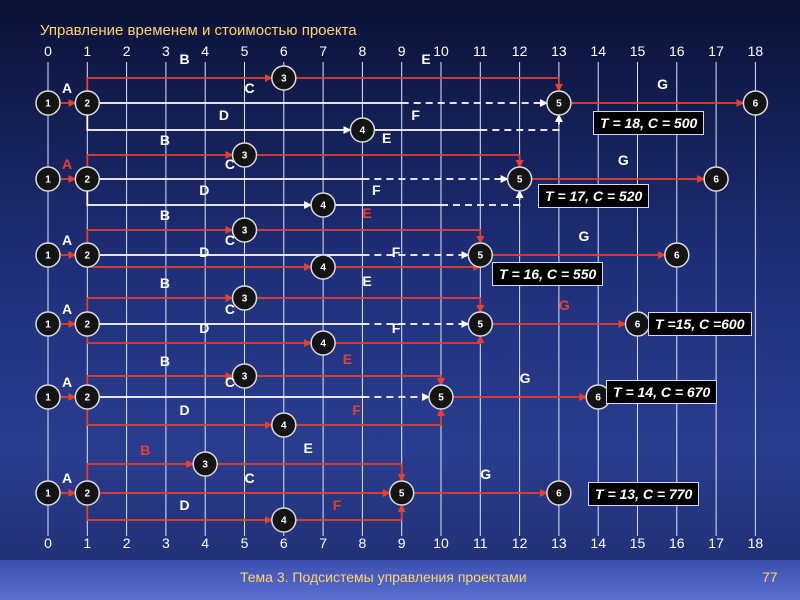  I want to click on tick-label-top: 7, so click(323, 51).